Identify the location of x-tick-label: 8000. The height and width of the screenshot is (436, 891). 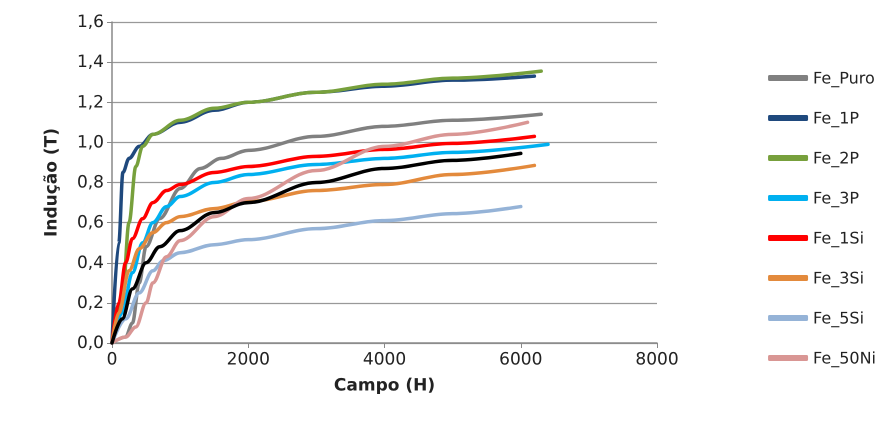
(657, 360).